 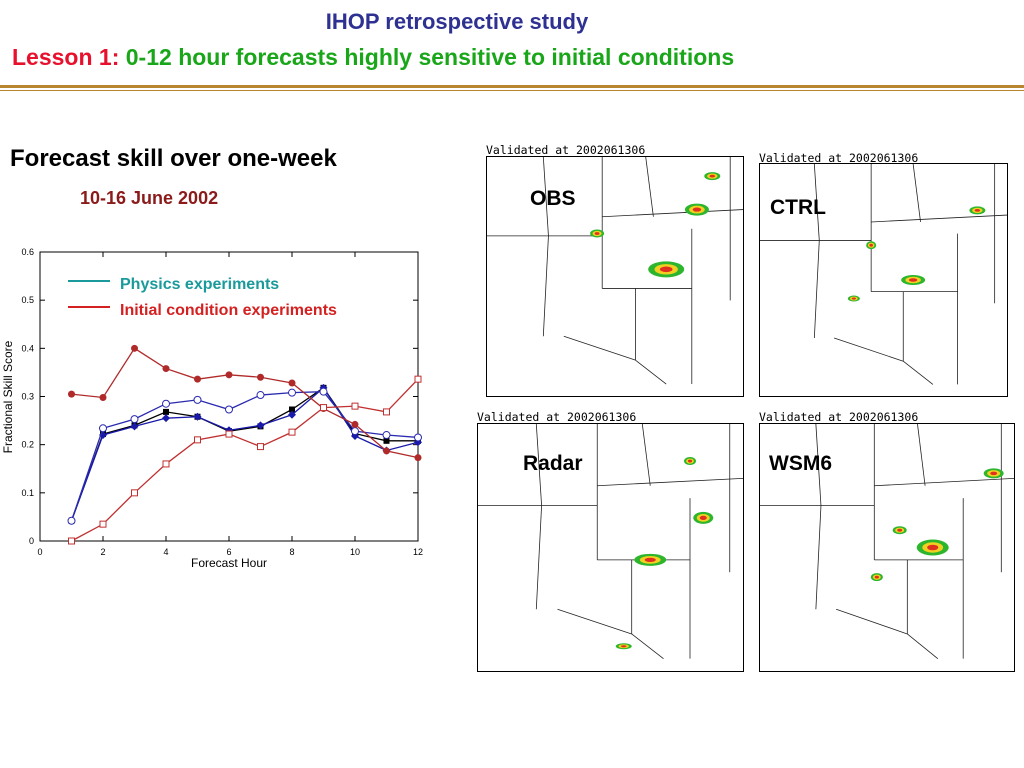 What do you see at coordinates (8, 396) in the screenshot?
I see `y-axis-label: Fractional Skill Score` at bounding box center [8, 396].